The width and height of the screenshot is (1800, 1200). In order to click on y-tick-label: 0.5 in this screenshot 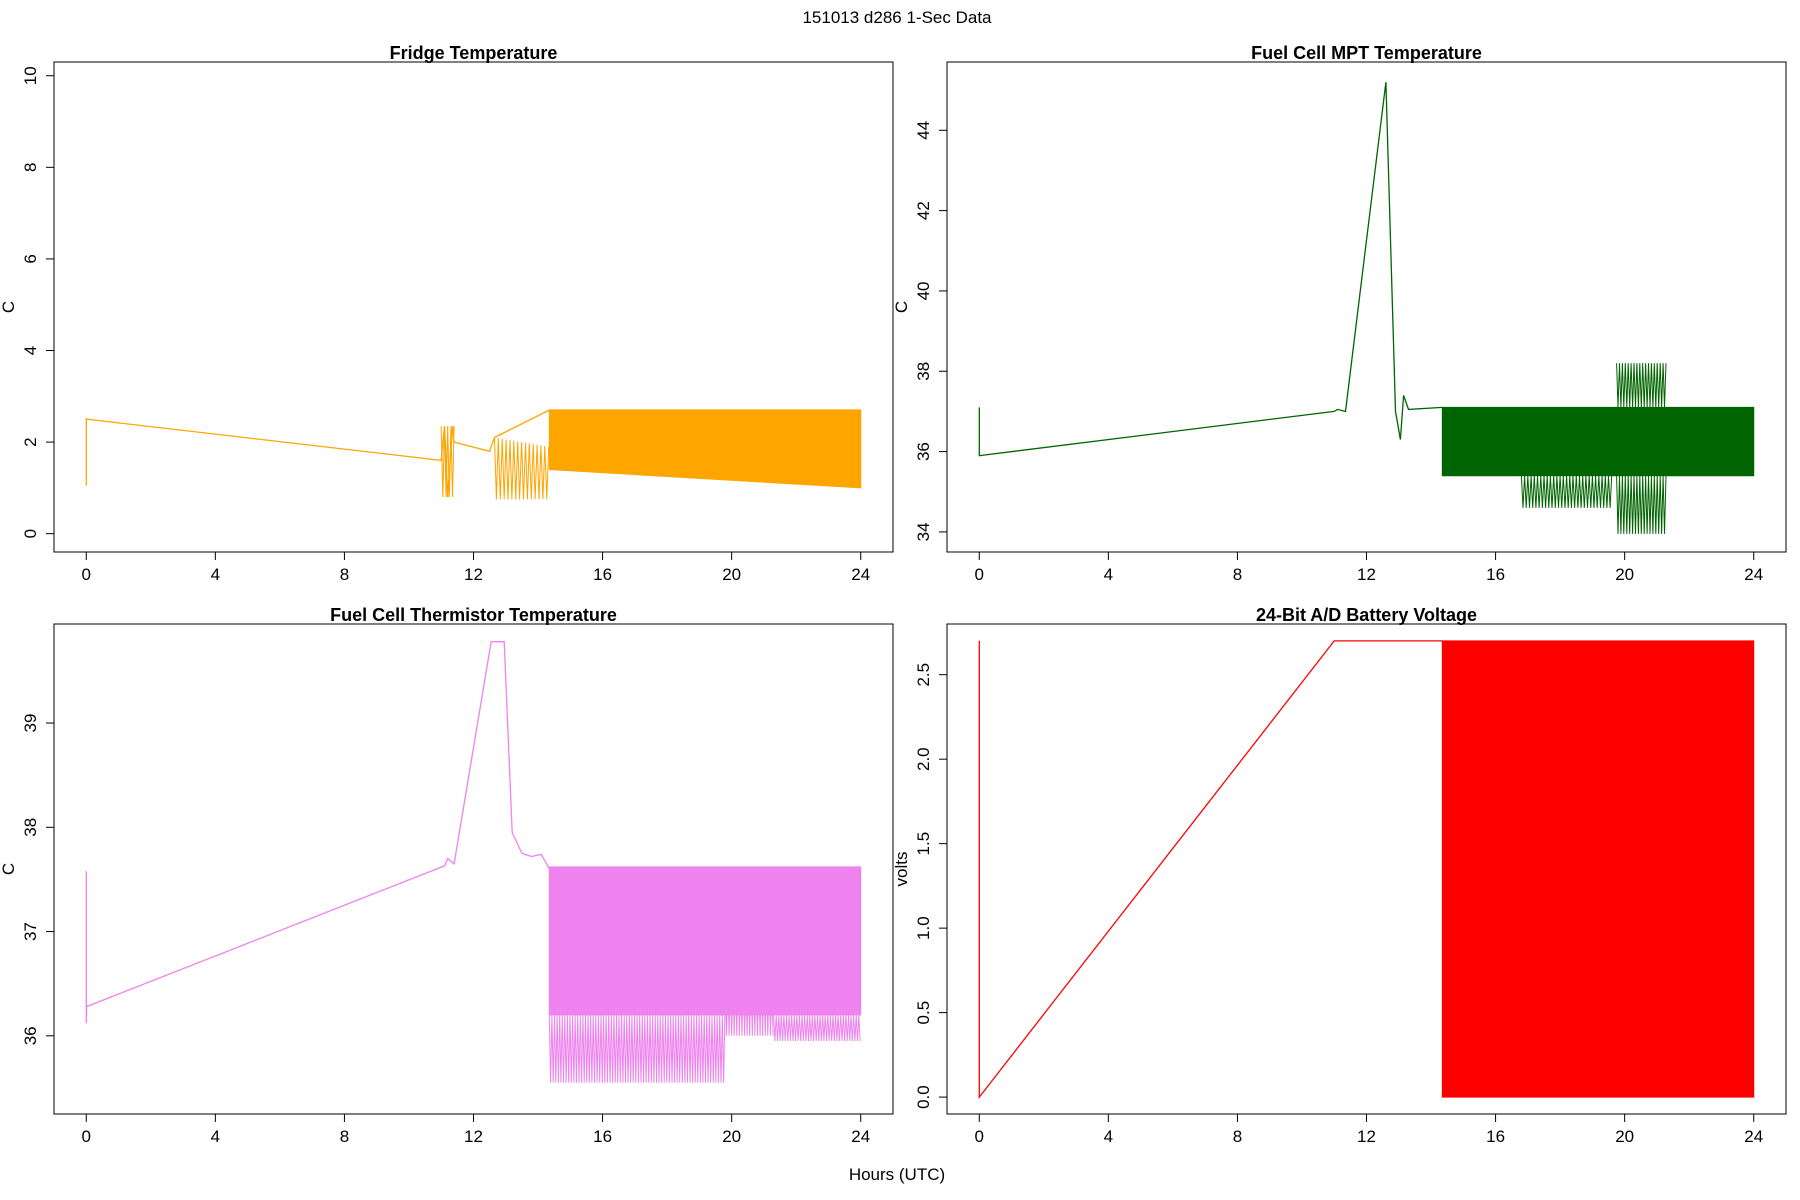, I will do `click(923, 1013)`.